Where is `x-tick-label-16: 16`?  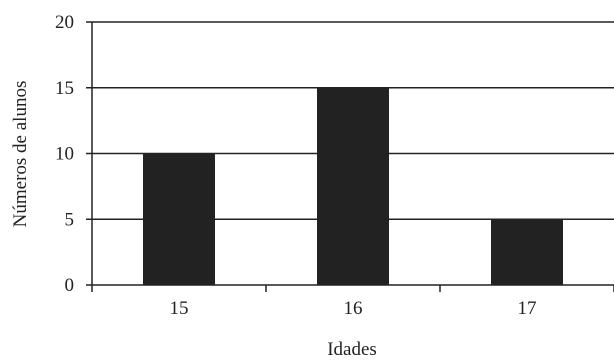 x-tick-label-16: 16 is located at coordinates (353, 308).